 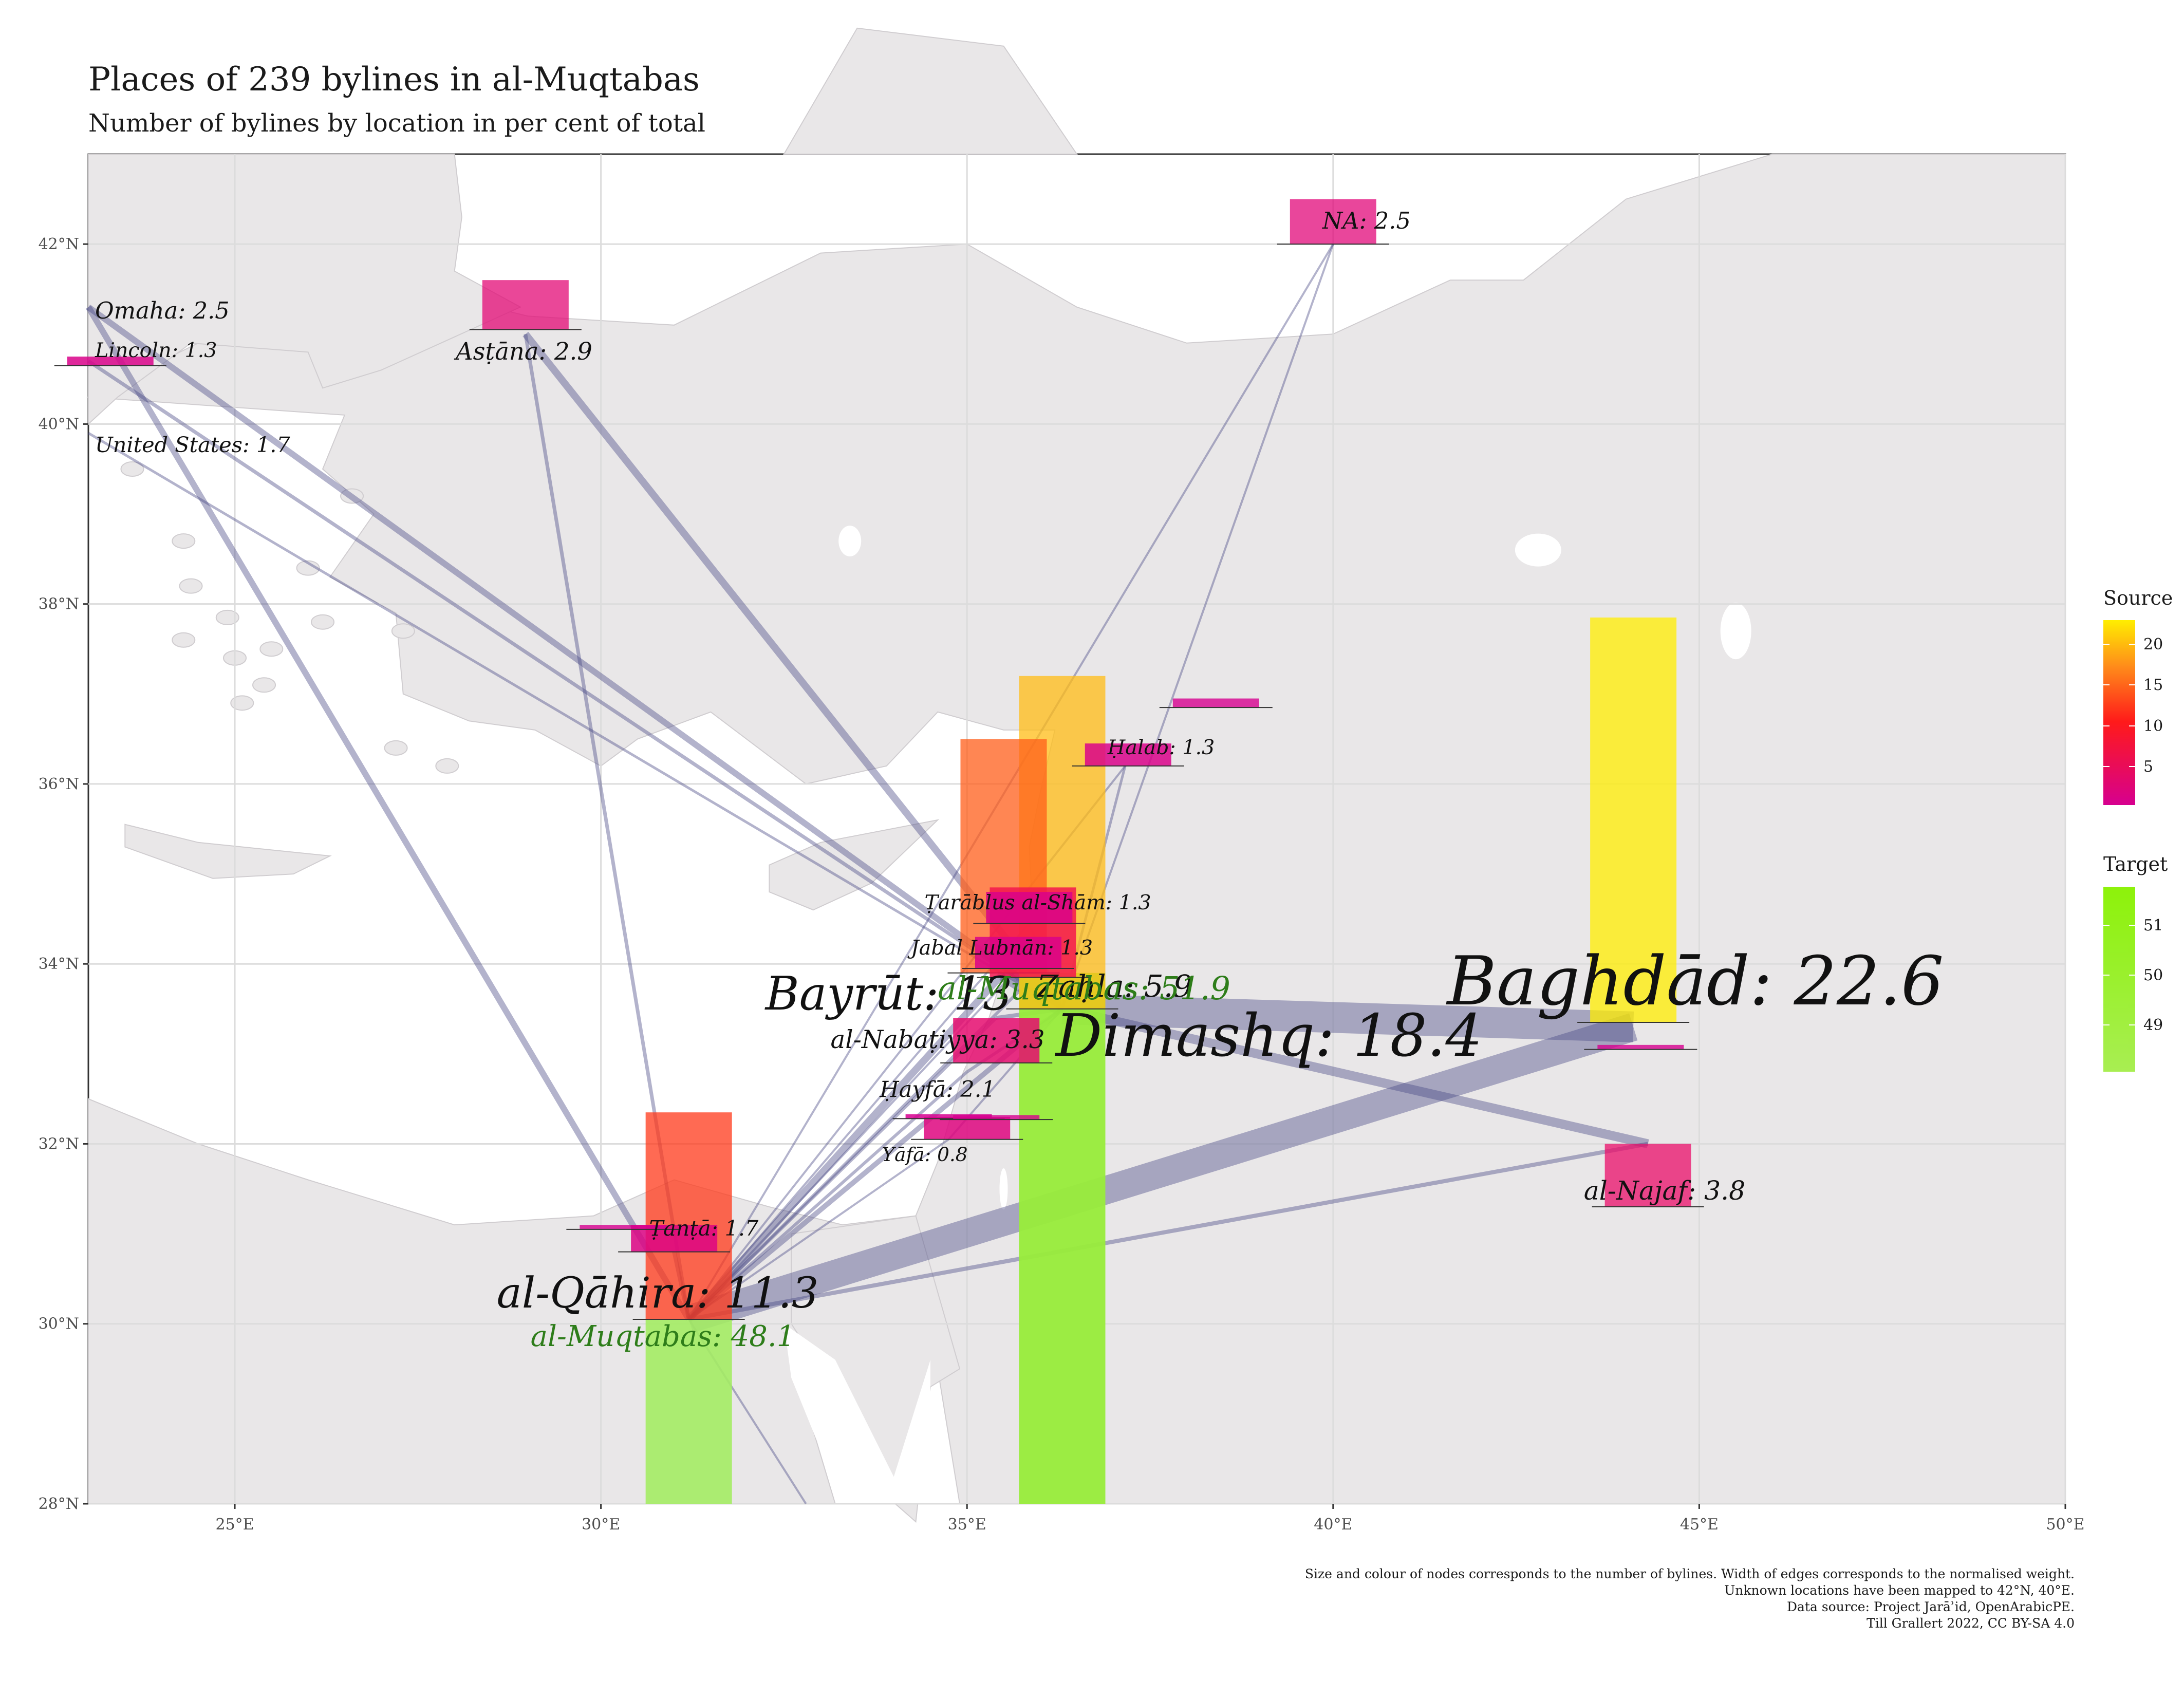 I want to click on x-axis-tick-label: 50°E, so click(x=2065, y=1525).